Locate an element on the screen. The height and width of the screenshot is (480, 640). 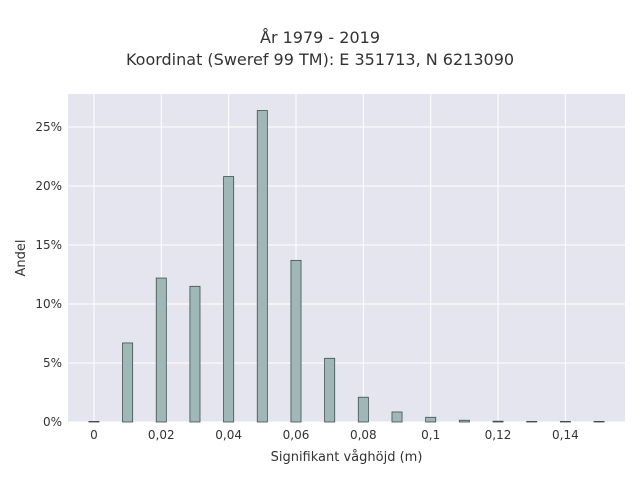
x-tick-label: 0,06 is located at coordinates (296, 435).